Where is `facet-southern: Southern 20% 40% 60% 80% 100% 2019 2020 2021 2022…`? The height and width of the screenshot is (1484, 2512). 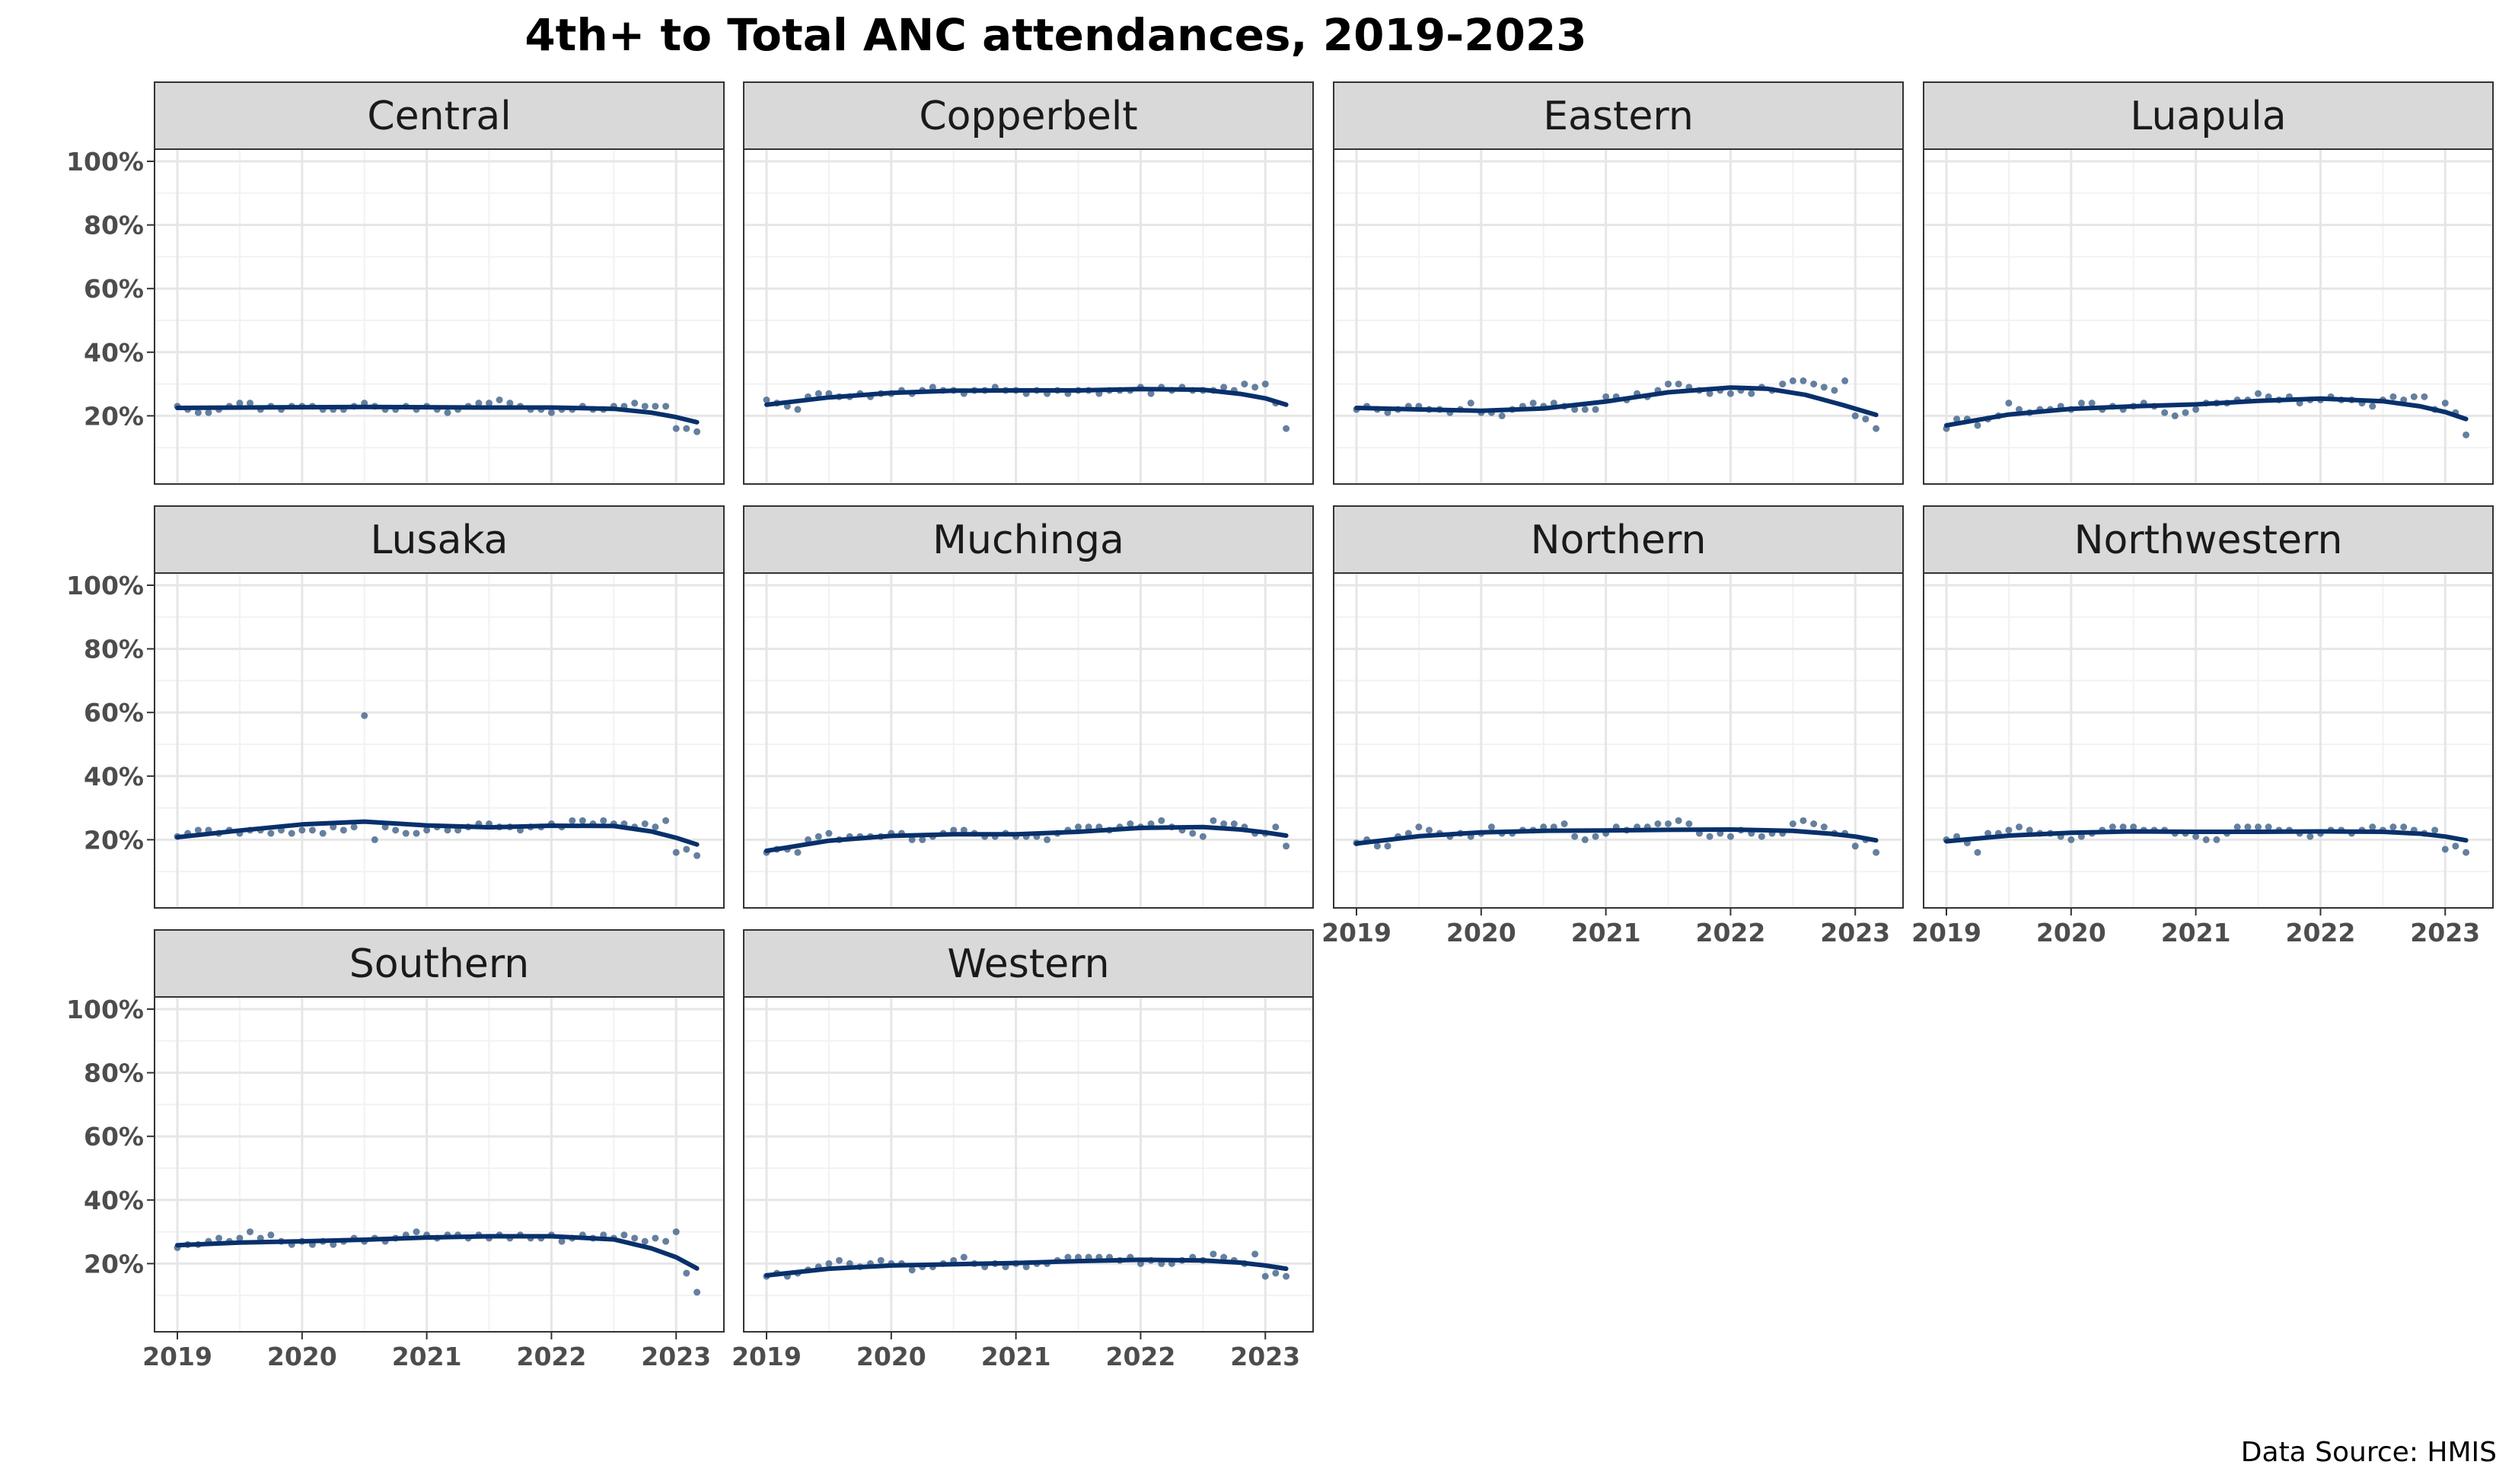 facet-southern: Southern 20% 40% 60% 80% 100% 2019 2020 2021 2022… is located at coordinates (395, 1150).